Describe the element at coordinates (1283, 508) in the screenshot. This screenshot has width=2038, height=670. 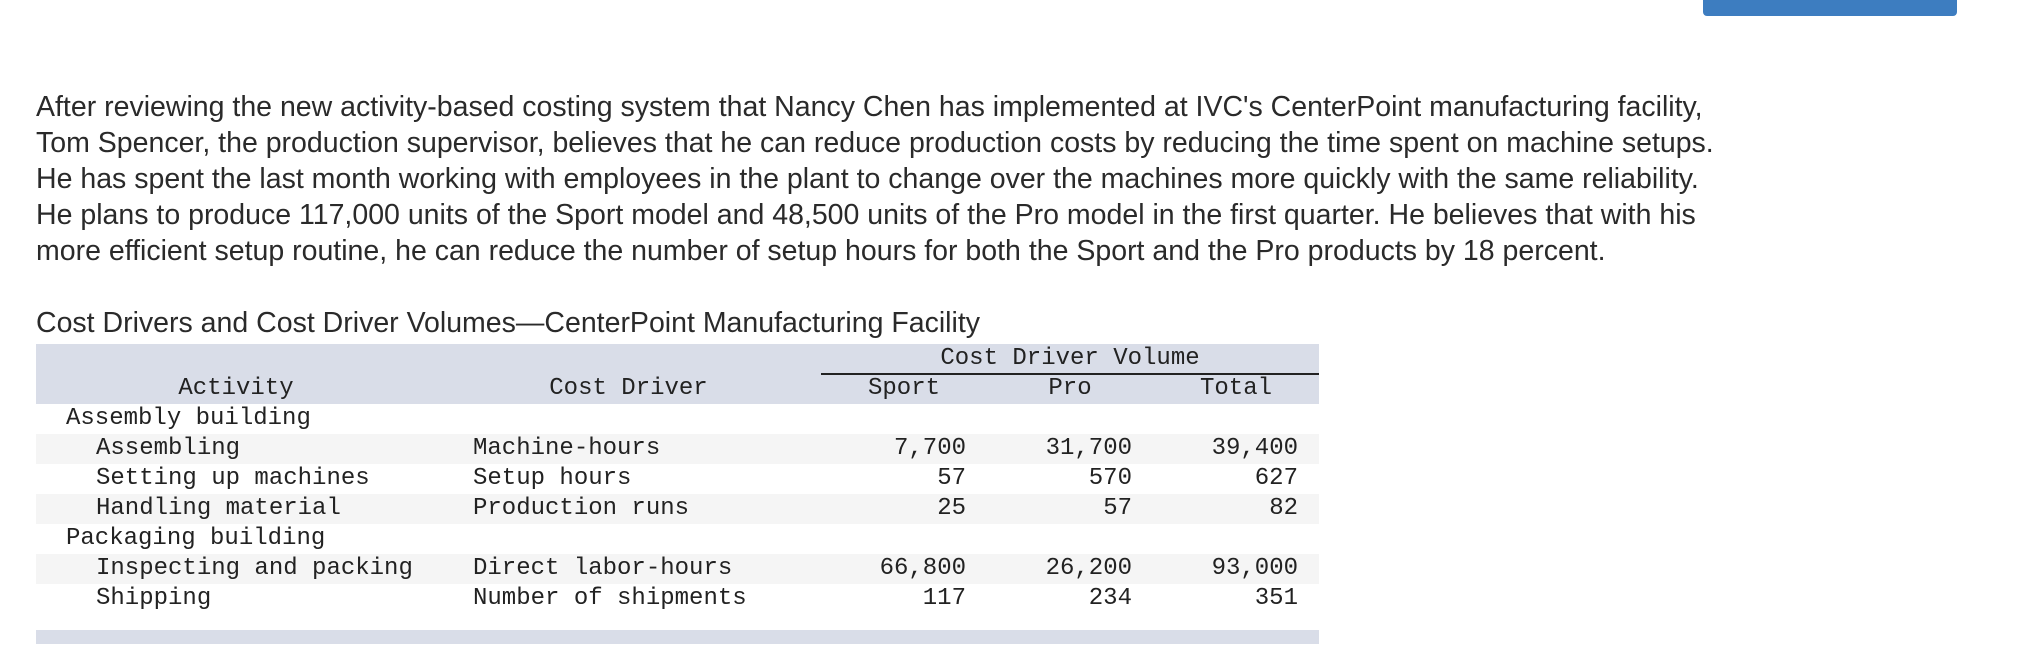
I see `table-cell-total: 82` at that location.